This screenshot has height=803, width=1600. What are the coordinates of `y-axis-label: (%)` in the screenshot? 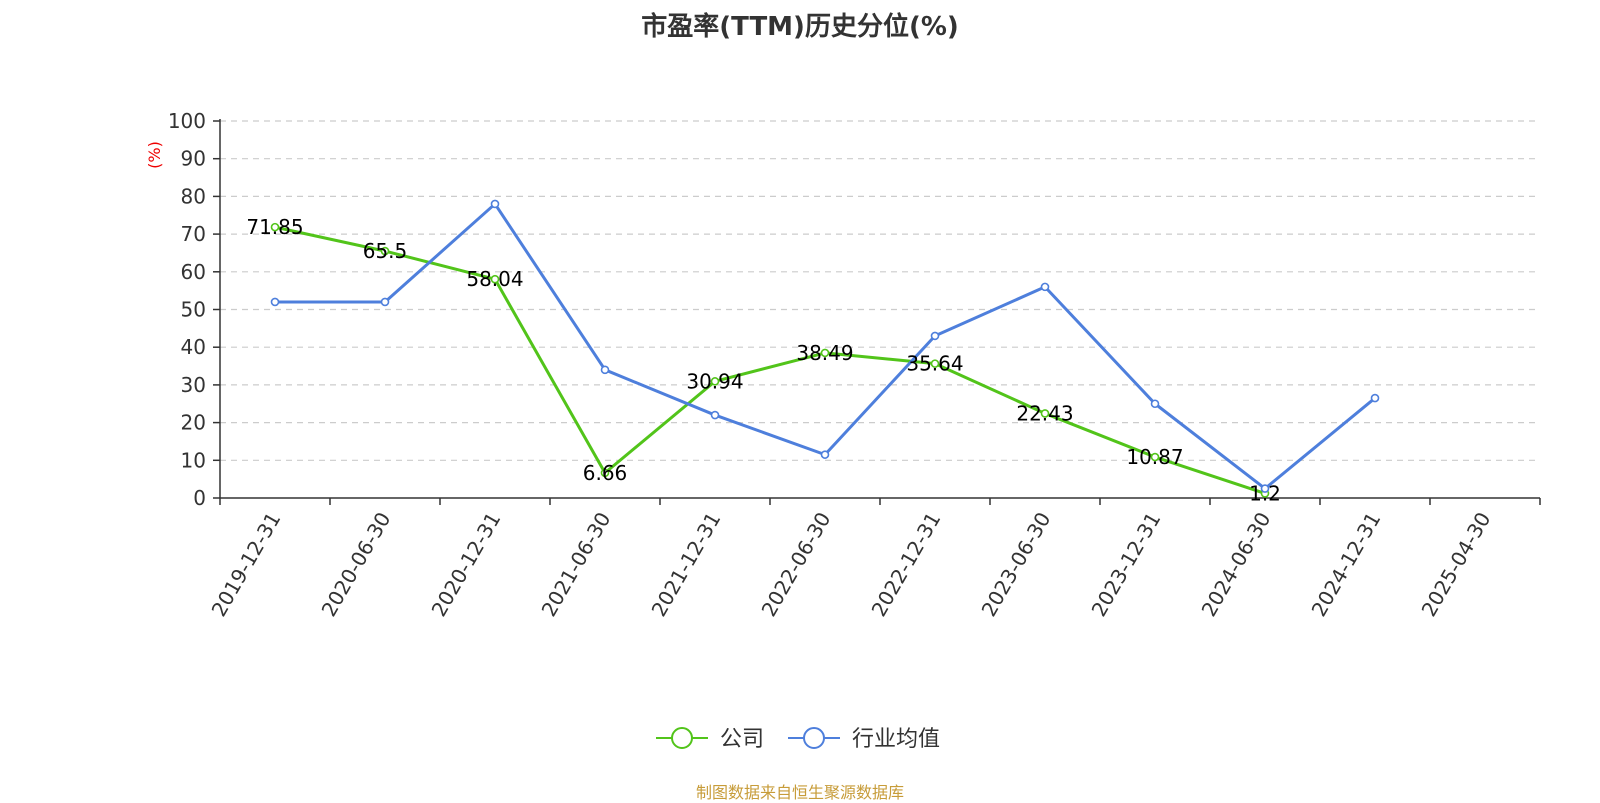 It's located at (154, 155).